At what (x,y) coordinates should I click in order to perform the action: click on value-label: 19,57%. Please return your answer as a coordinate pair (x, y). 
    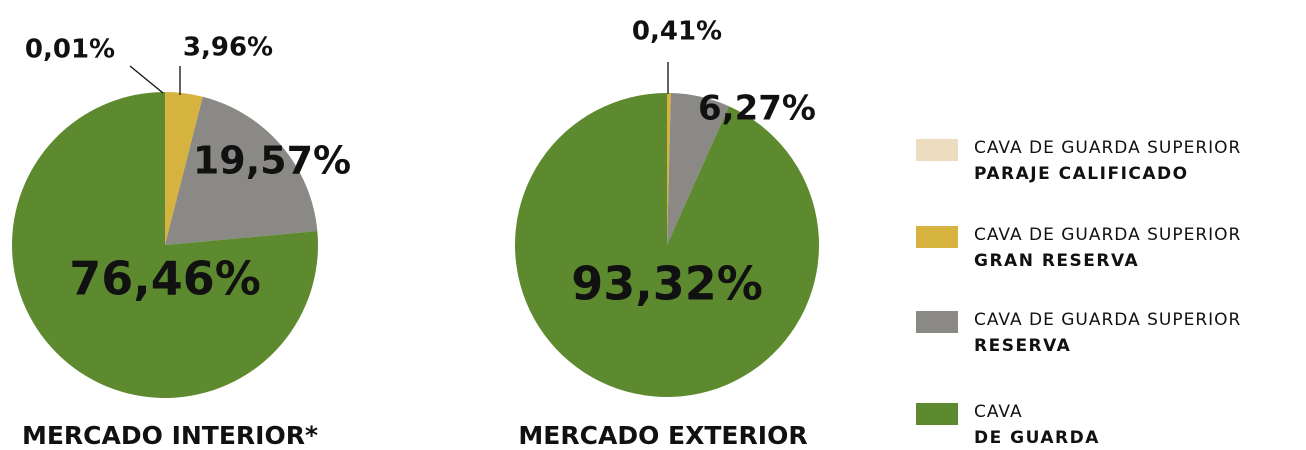
    Looking at the image, I should click on (272, 161).